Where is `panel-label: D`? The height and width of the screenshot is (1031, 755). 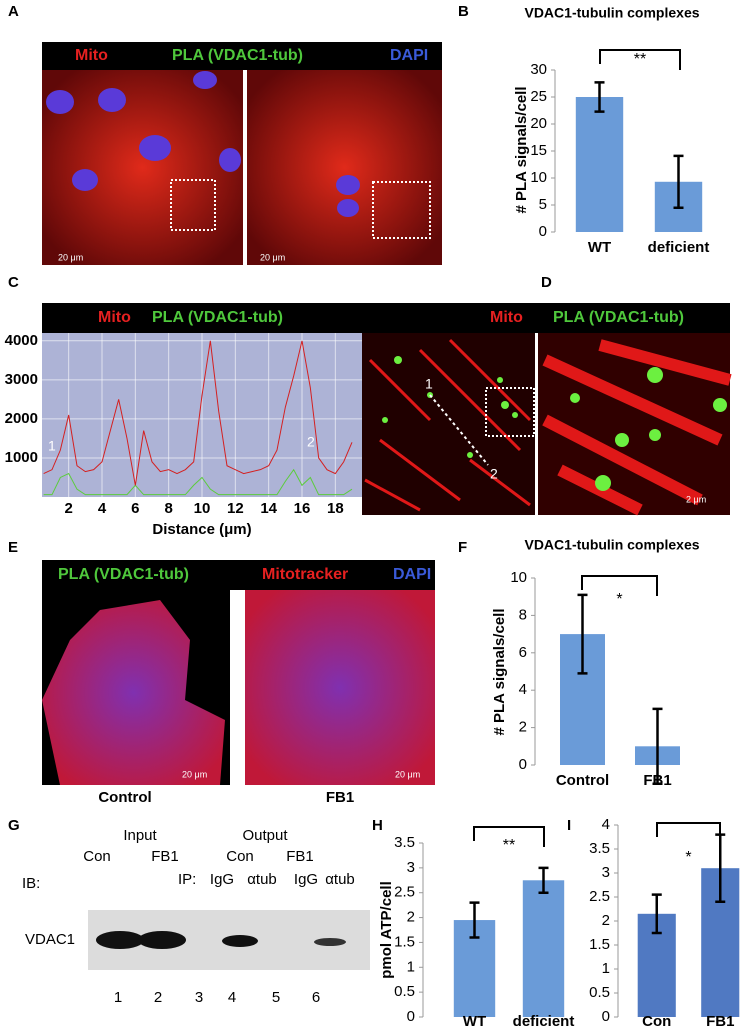 panel-label: D is located at coordinates (546, 282).